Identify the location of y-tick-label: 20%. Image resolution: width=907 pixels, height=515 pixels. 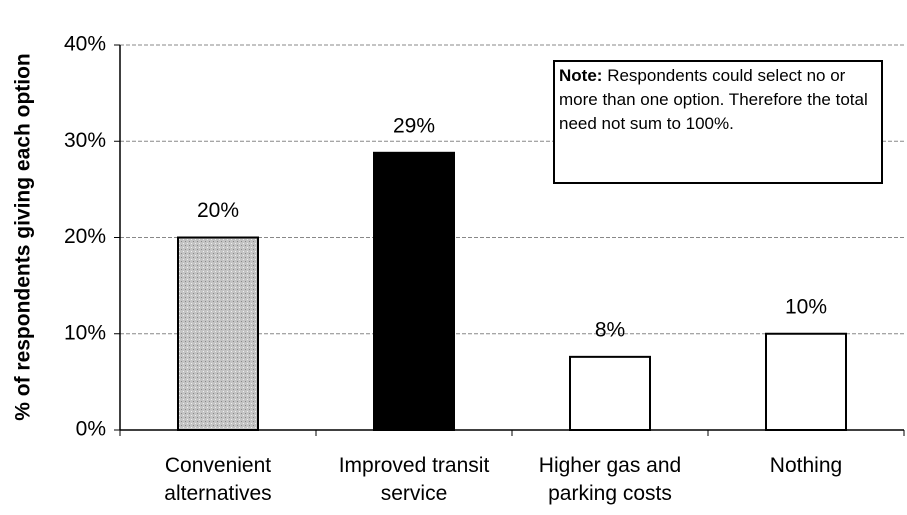
(85, 236).